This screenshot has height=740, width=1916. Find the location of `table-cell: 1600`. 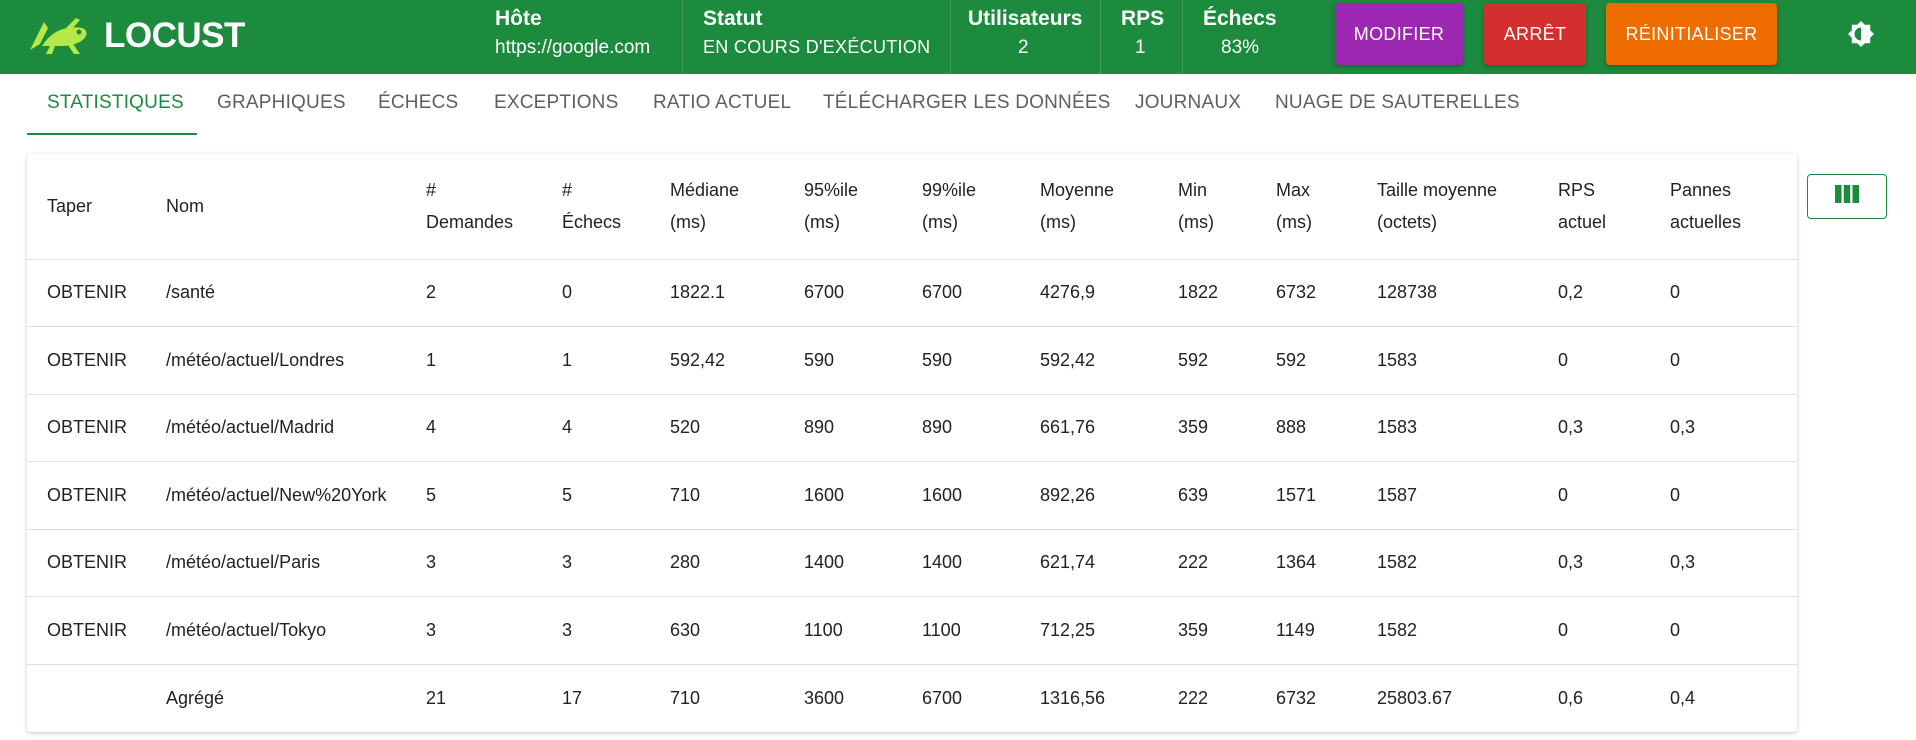

table-cell: 1600 is located at coordinates (961, 495).